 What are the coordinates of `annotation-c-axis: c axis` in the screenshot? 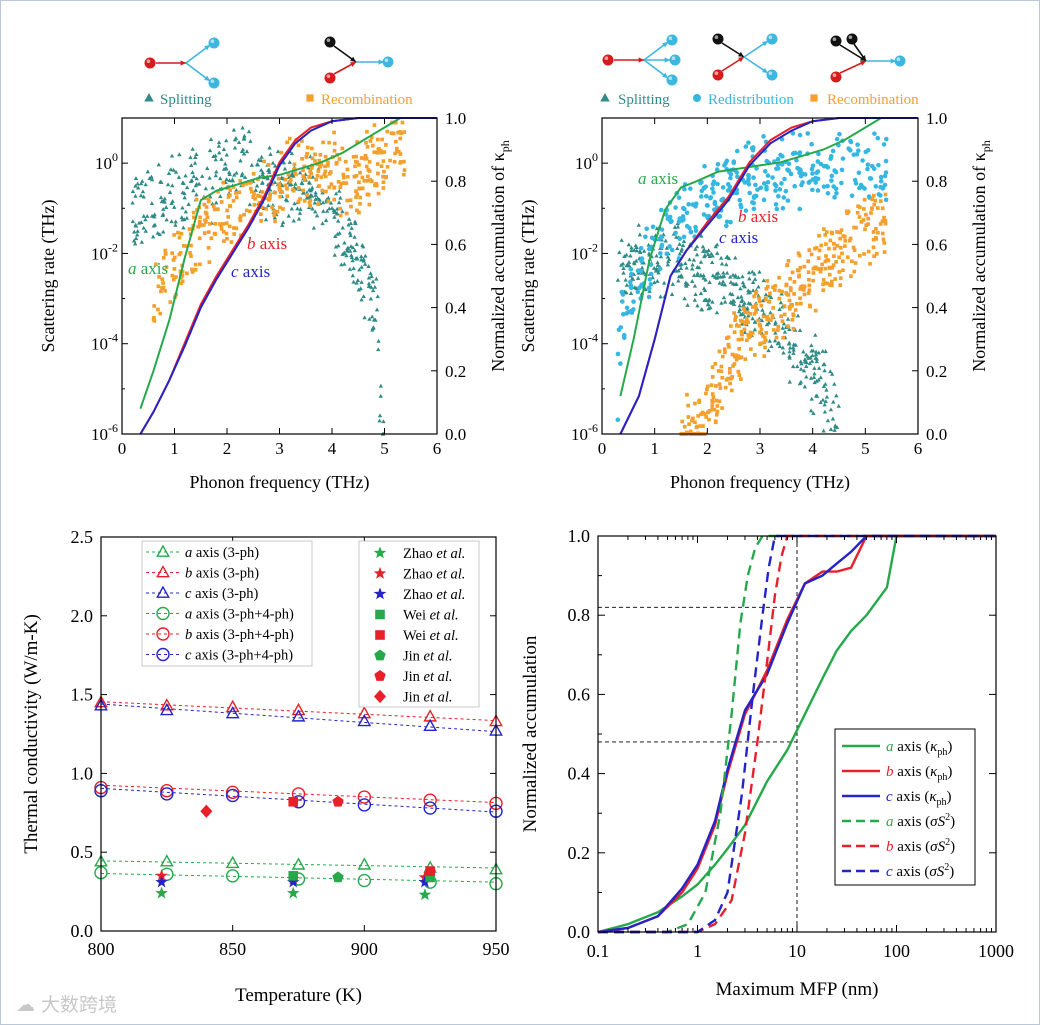 It's located at (738, 237).